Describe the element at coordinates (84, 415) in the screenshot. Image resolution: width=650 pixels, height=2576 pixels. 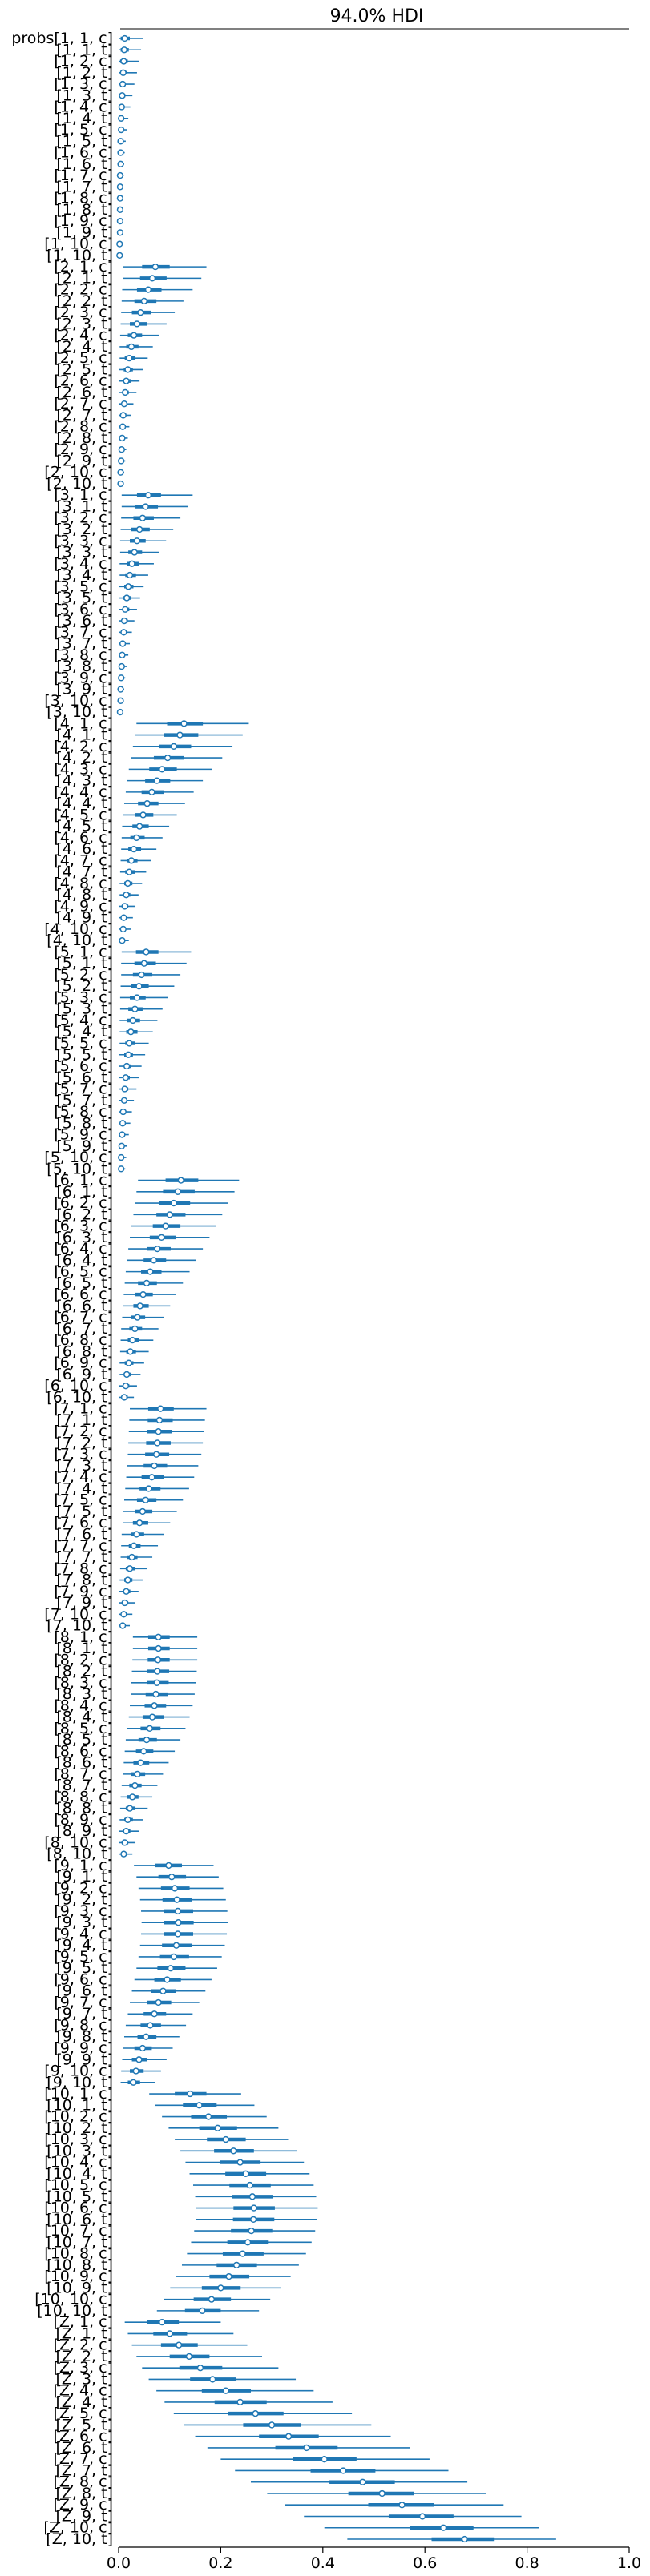
I see `y-tick-label: [2, 7, t]` at that location.